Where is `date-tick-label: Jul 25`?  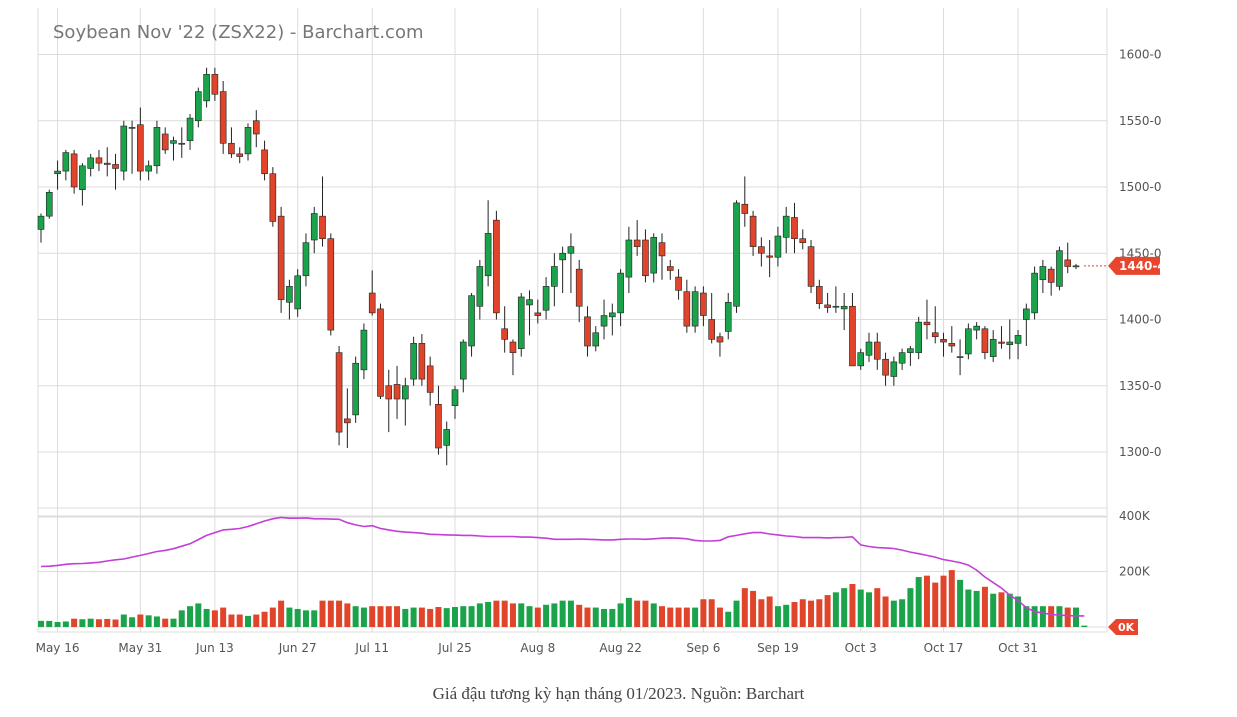 date-tick-label: Jul 25 is located at coordinates (454, 648).